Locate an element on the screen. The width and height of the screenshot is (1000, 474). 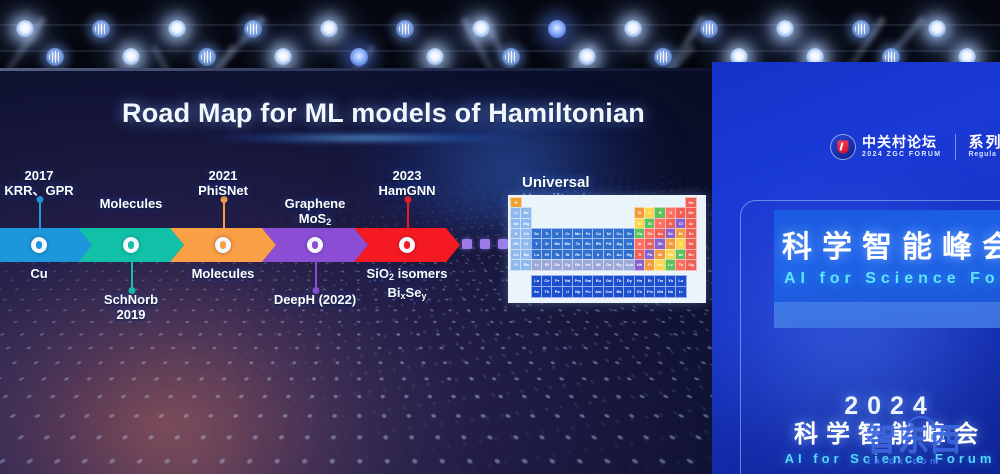
periodic-element: Lu is located at coordinates (680, 281).